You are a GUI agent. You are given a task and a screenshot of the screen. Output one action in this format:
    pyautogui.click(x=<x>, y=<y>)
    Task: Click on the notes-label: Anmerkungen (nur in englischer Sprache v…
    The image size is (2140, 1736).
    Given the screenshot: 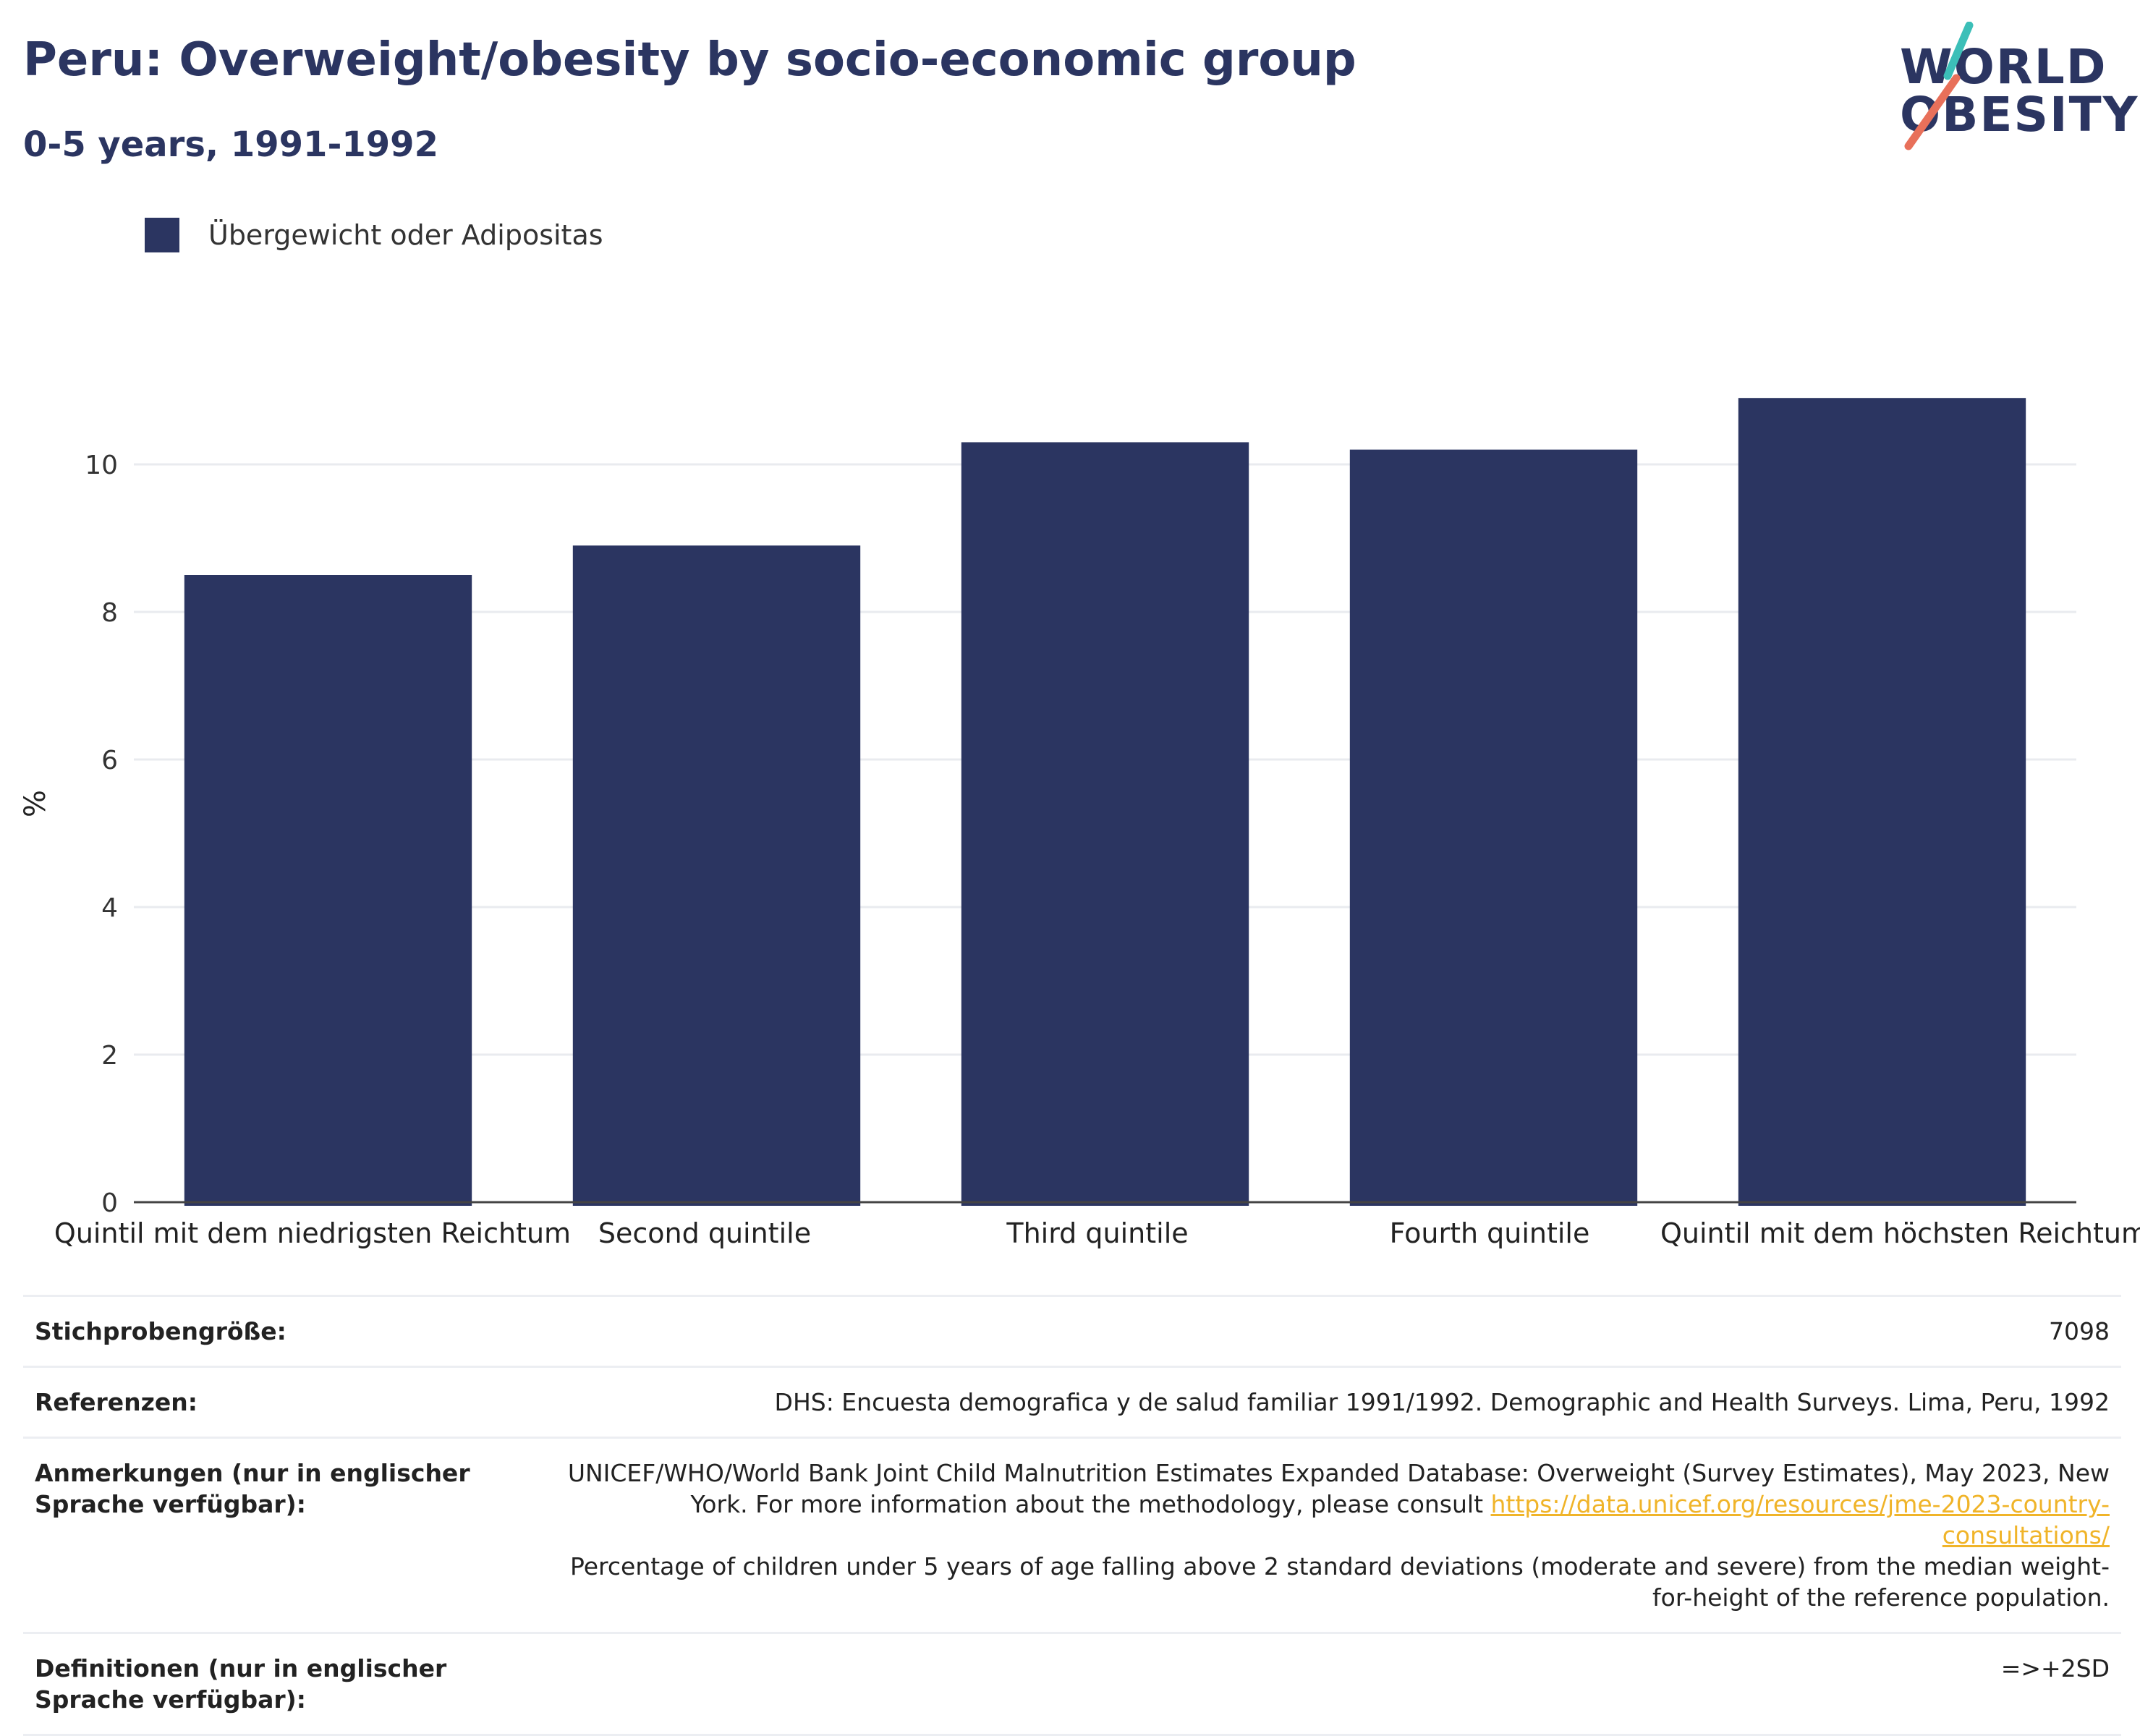 What is the action you would take?
    pyautogui.click(x=288, y=1535)
    